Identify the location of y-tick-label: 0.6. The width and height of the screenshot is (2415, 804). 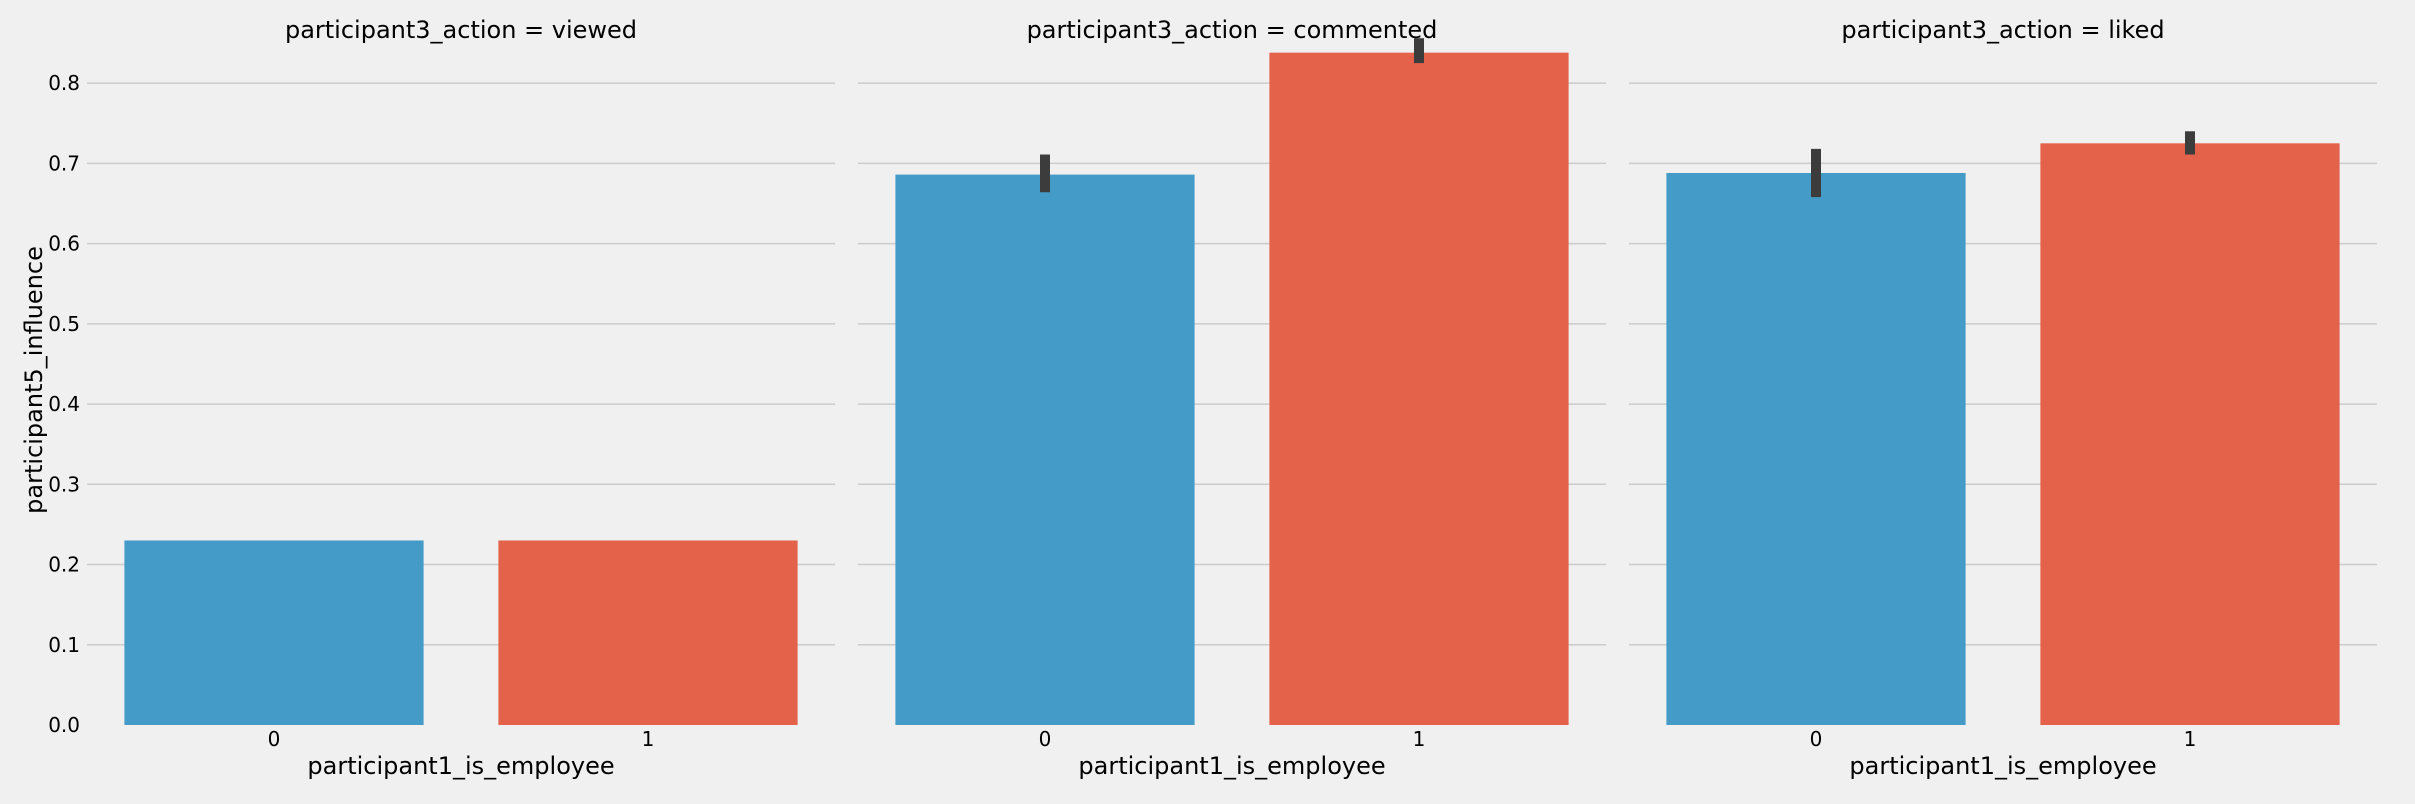
(64, 244).